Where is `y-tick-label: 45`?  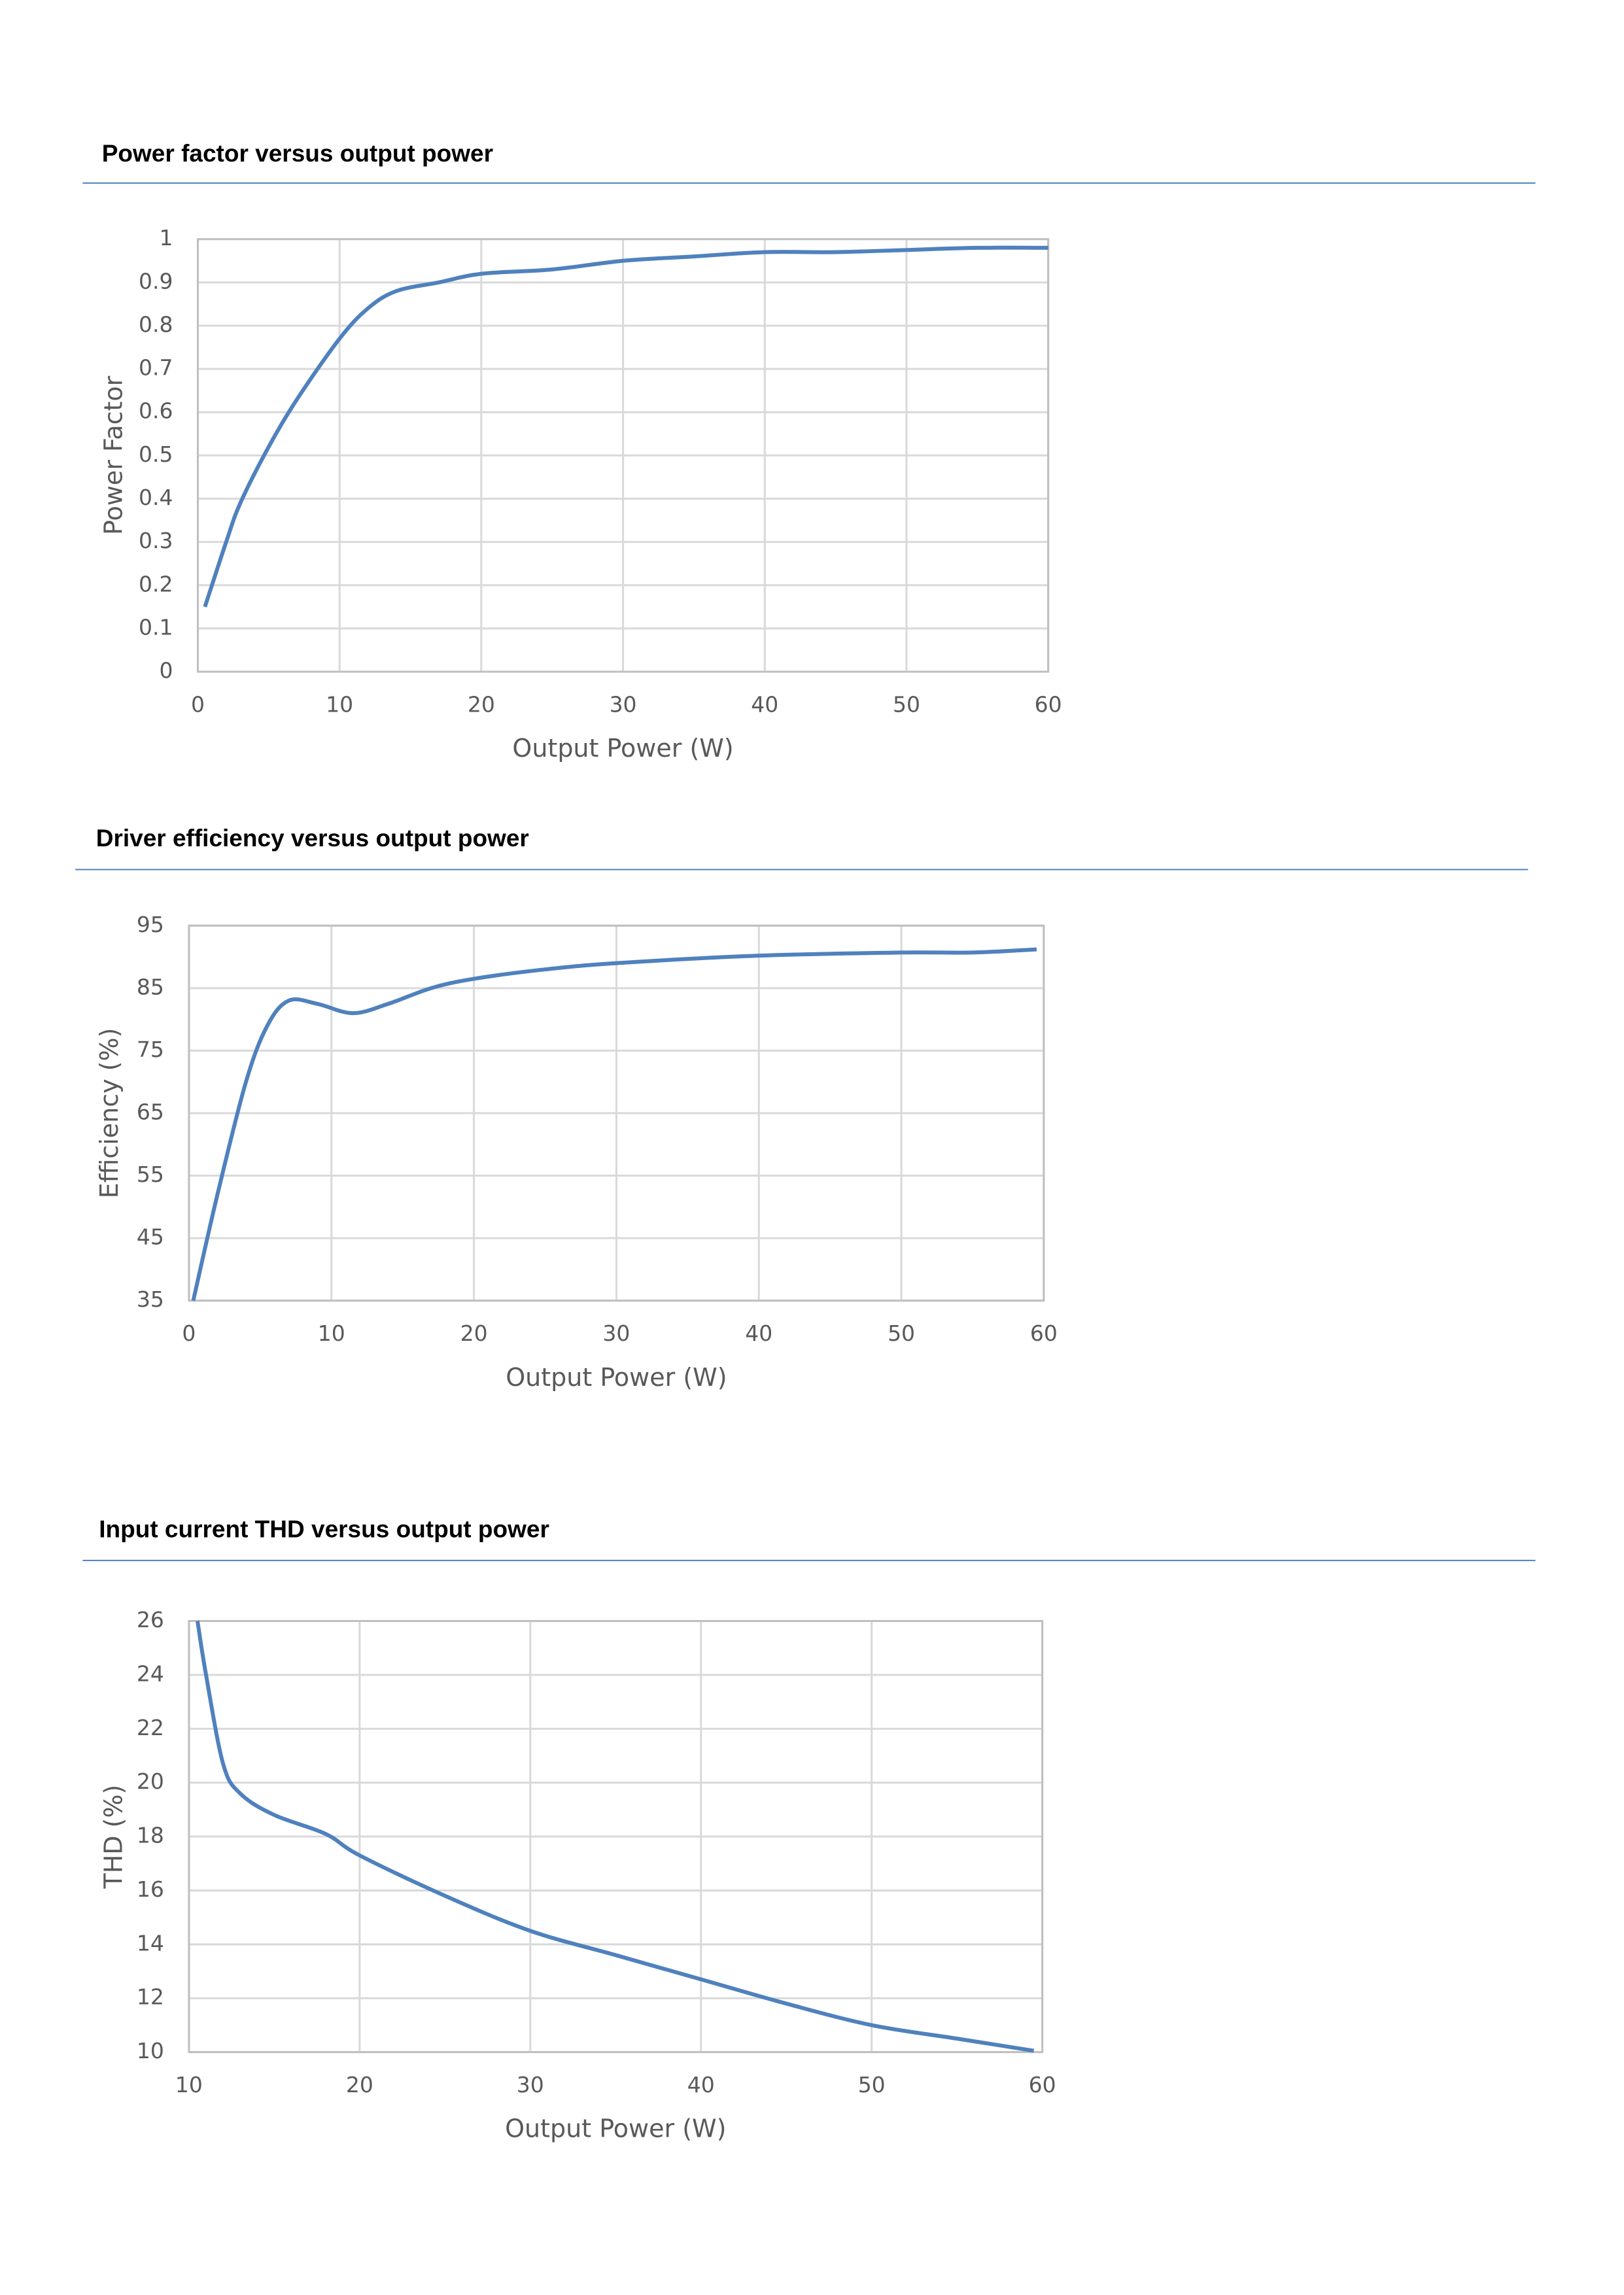 y-tick-label: 45 is located at coordinates (150, 1237).